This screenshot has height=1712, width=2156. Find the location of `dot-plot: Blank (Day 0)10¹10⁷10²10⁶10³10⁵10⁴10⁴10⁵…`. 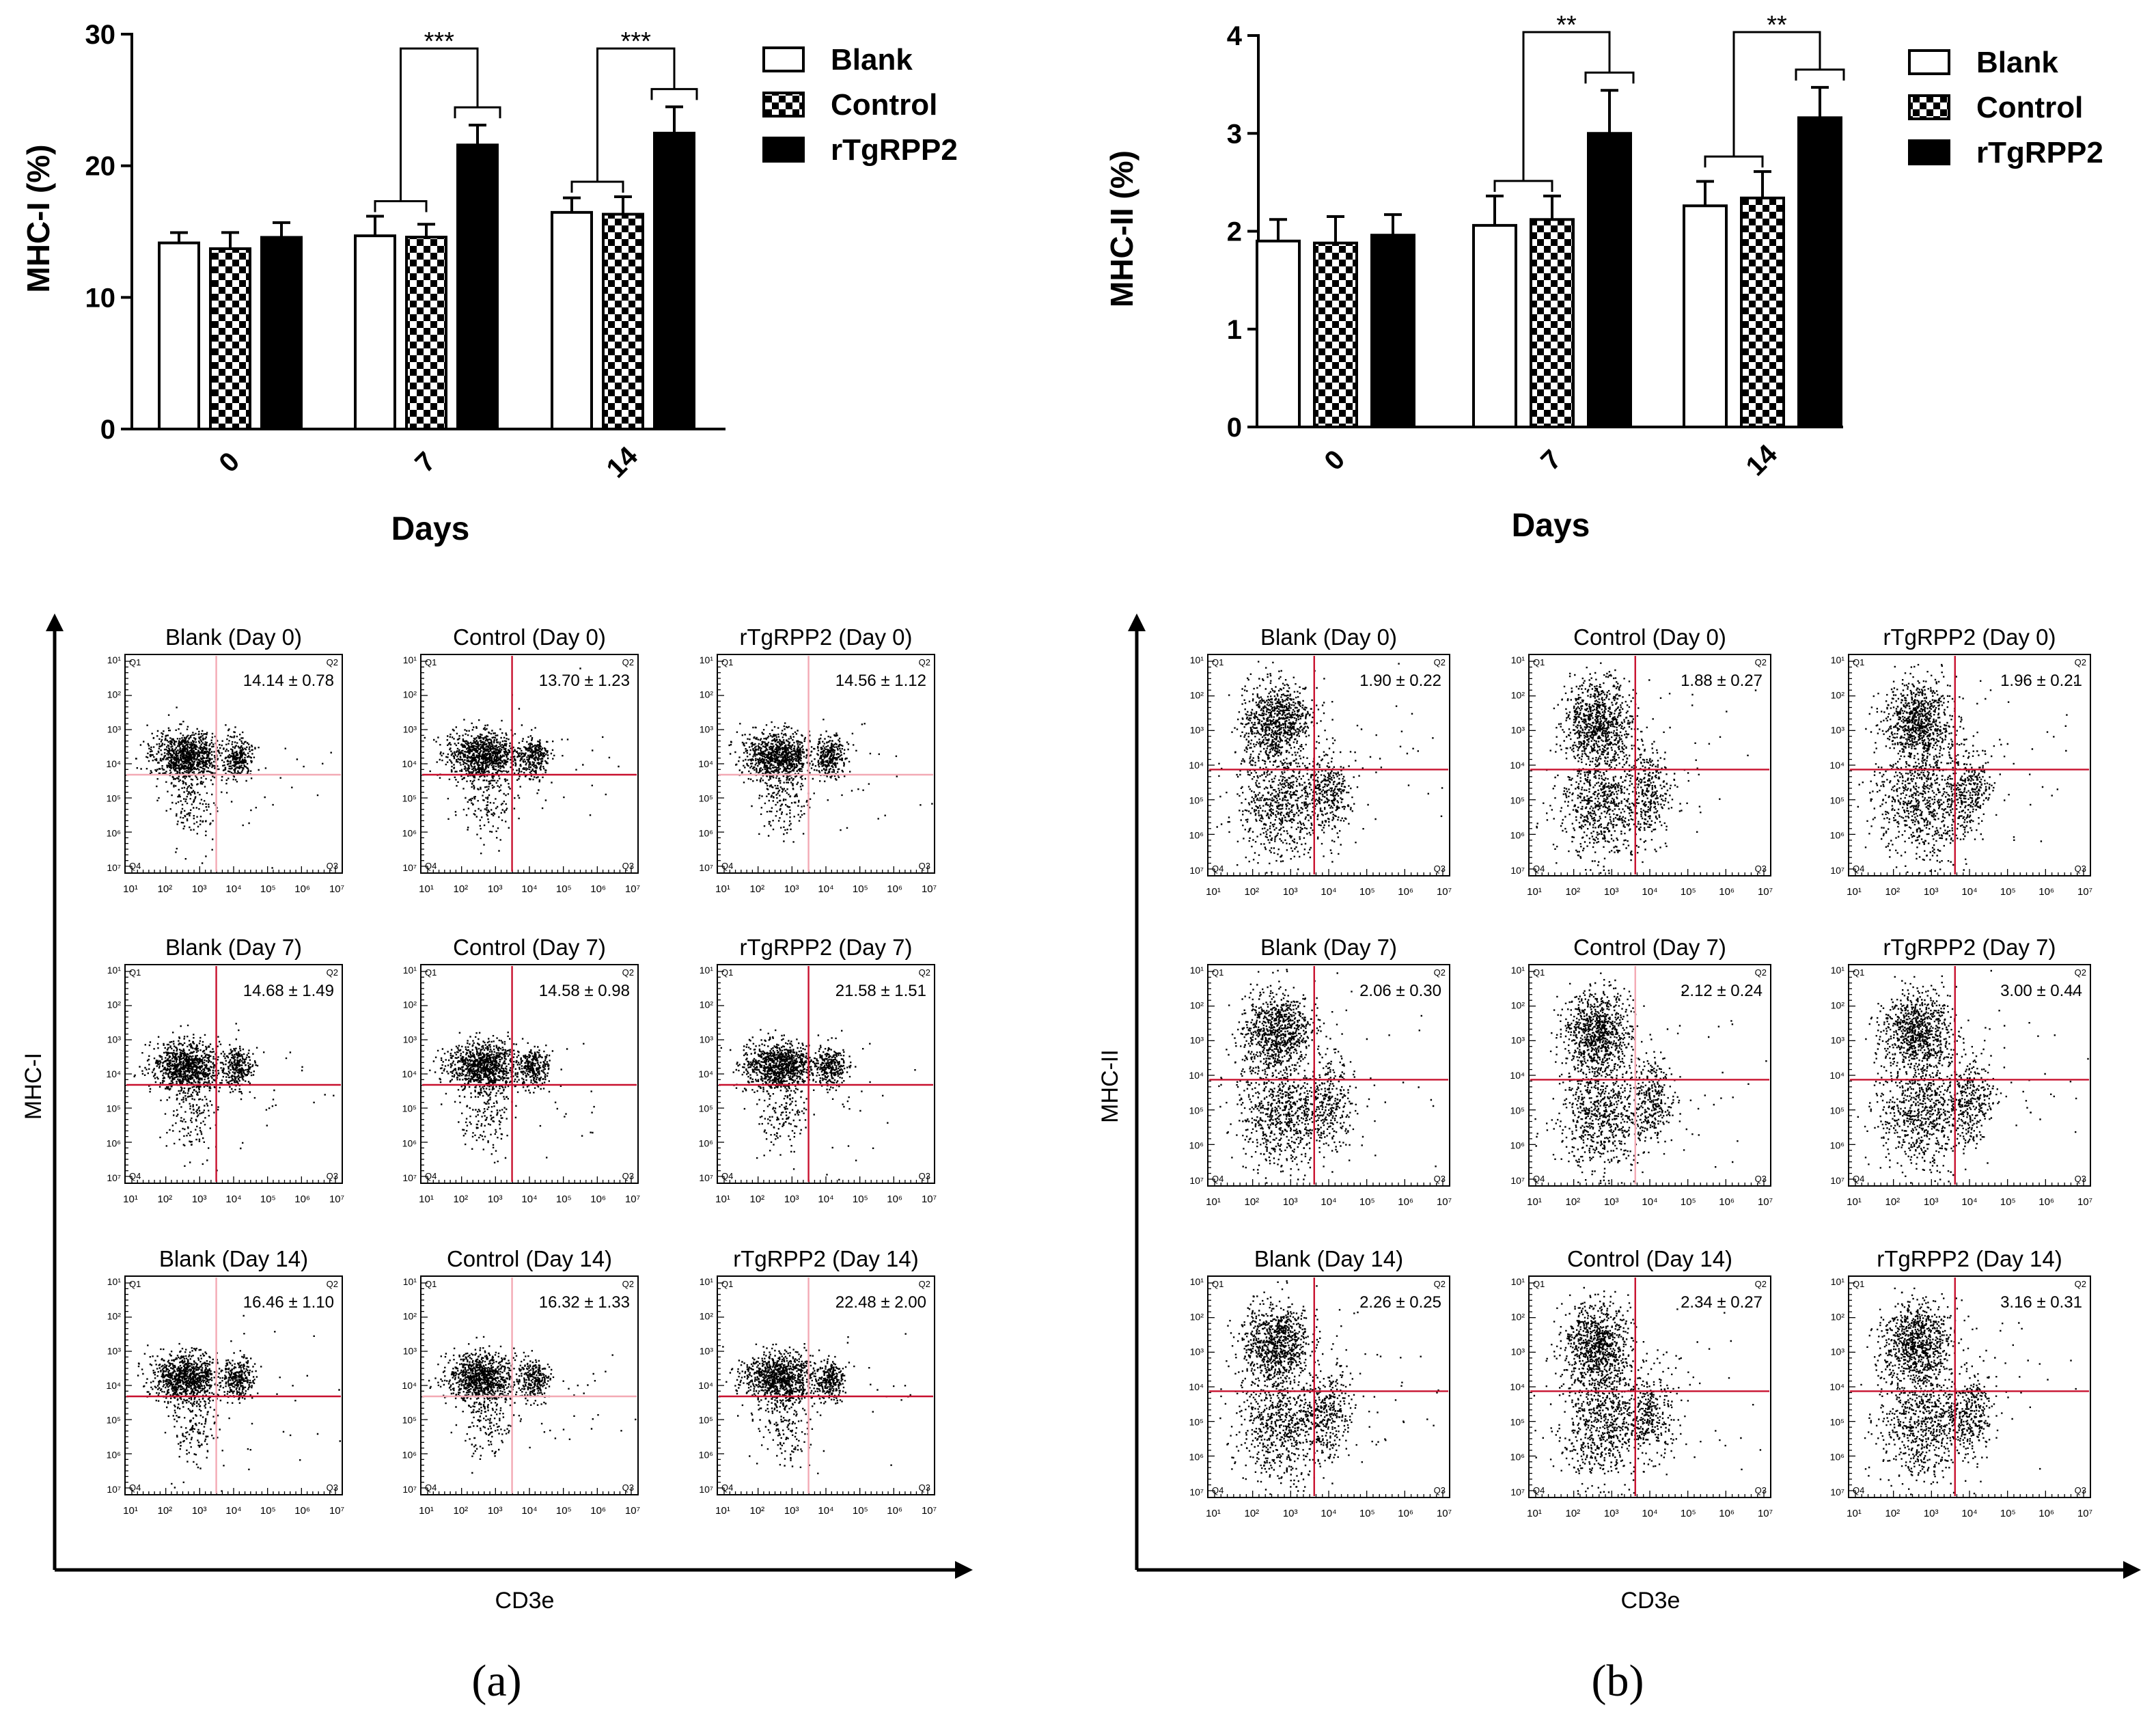

dot-plot: Blank (Day 0)10¹10⁷10²10⁶10³10⁵10⁴10⁴10⁵… is located at coordinates (225, 759).